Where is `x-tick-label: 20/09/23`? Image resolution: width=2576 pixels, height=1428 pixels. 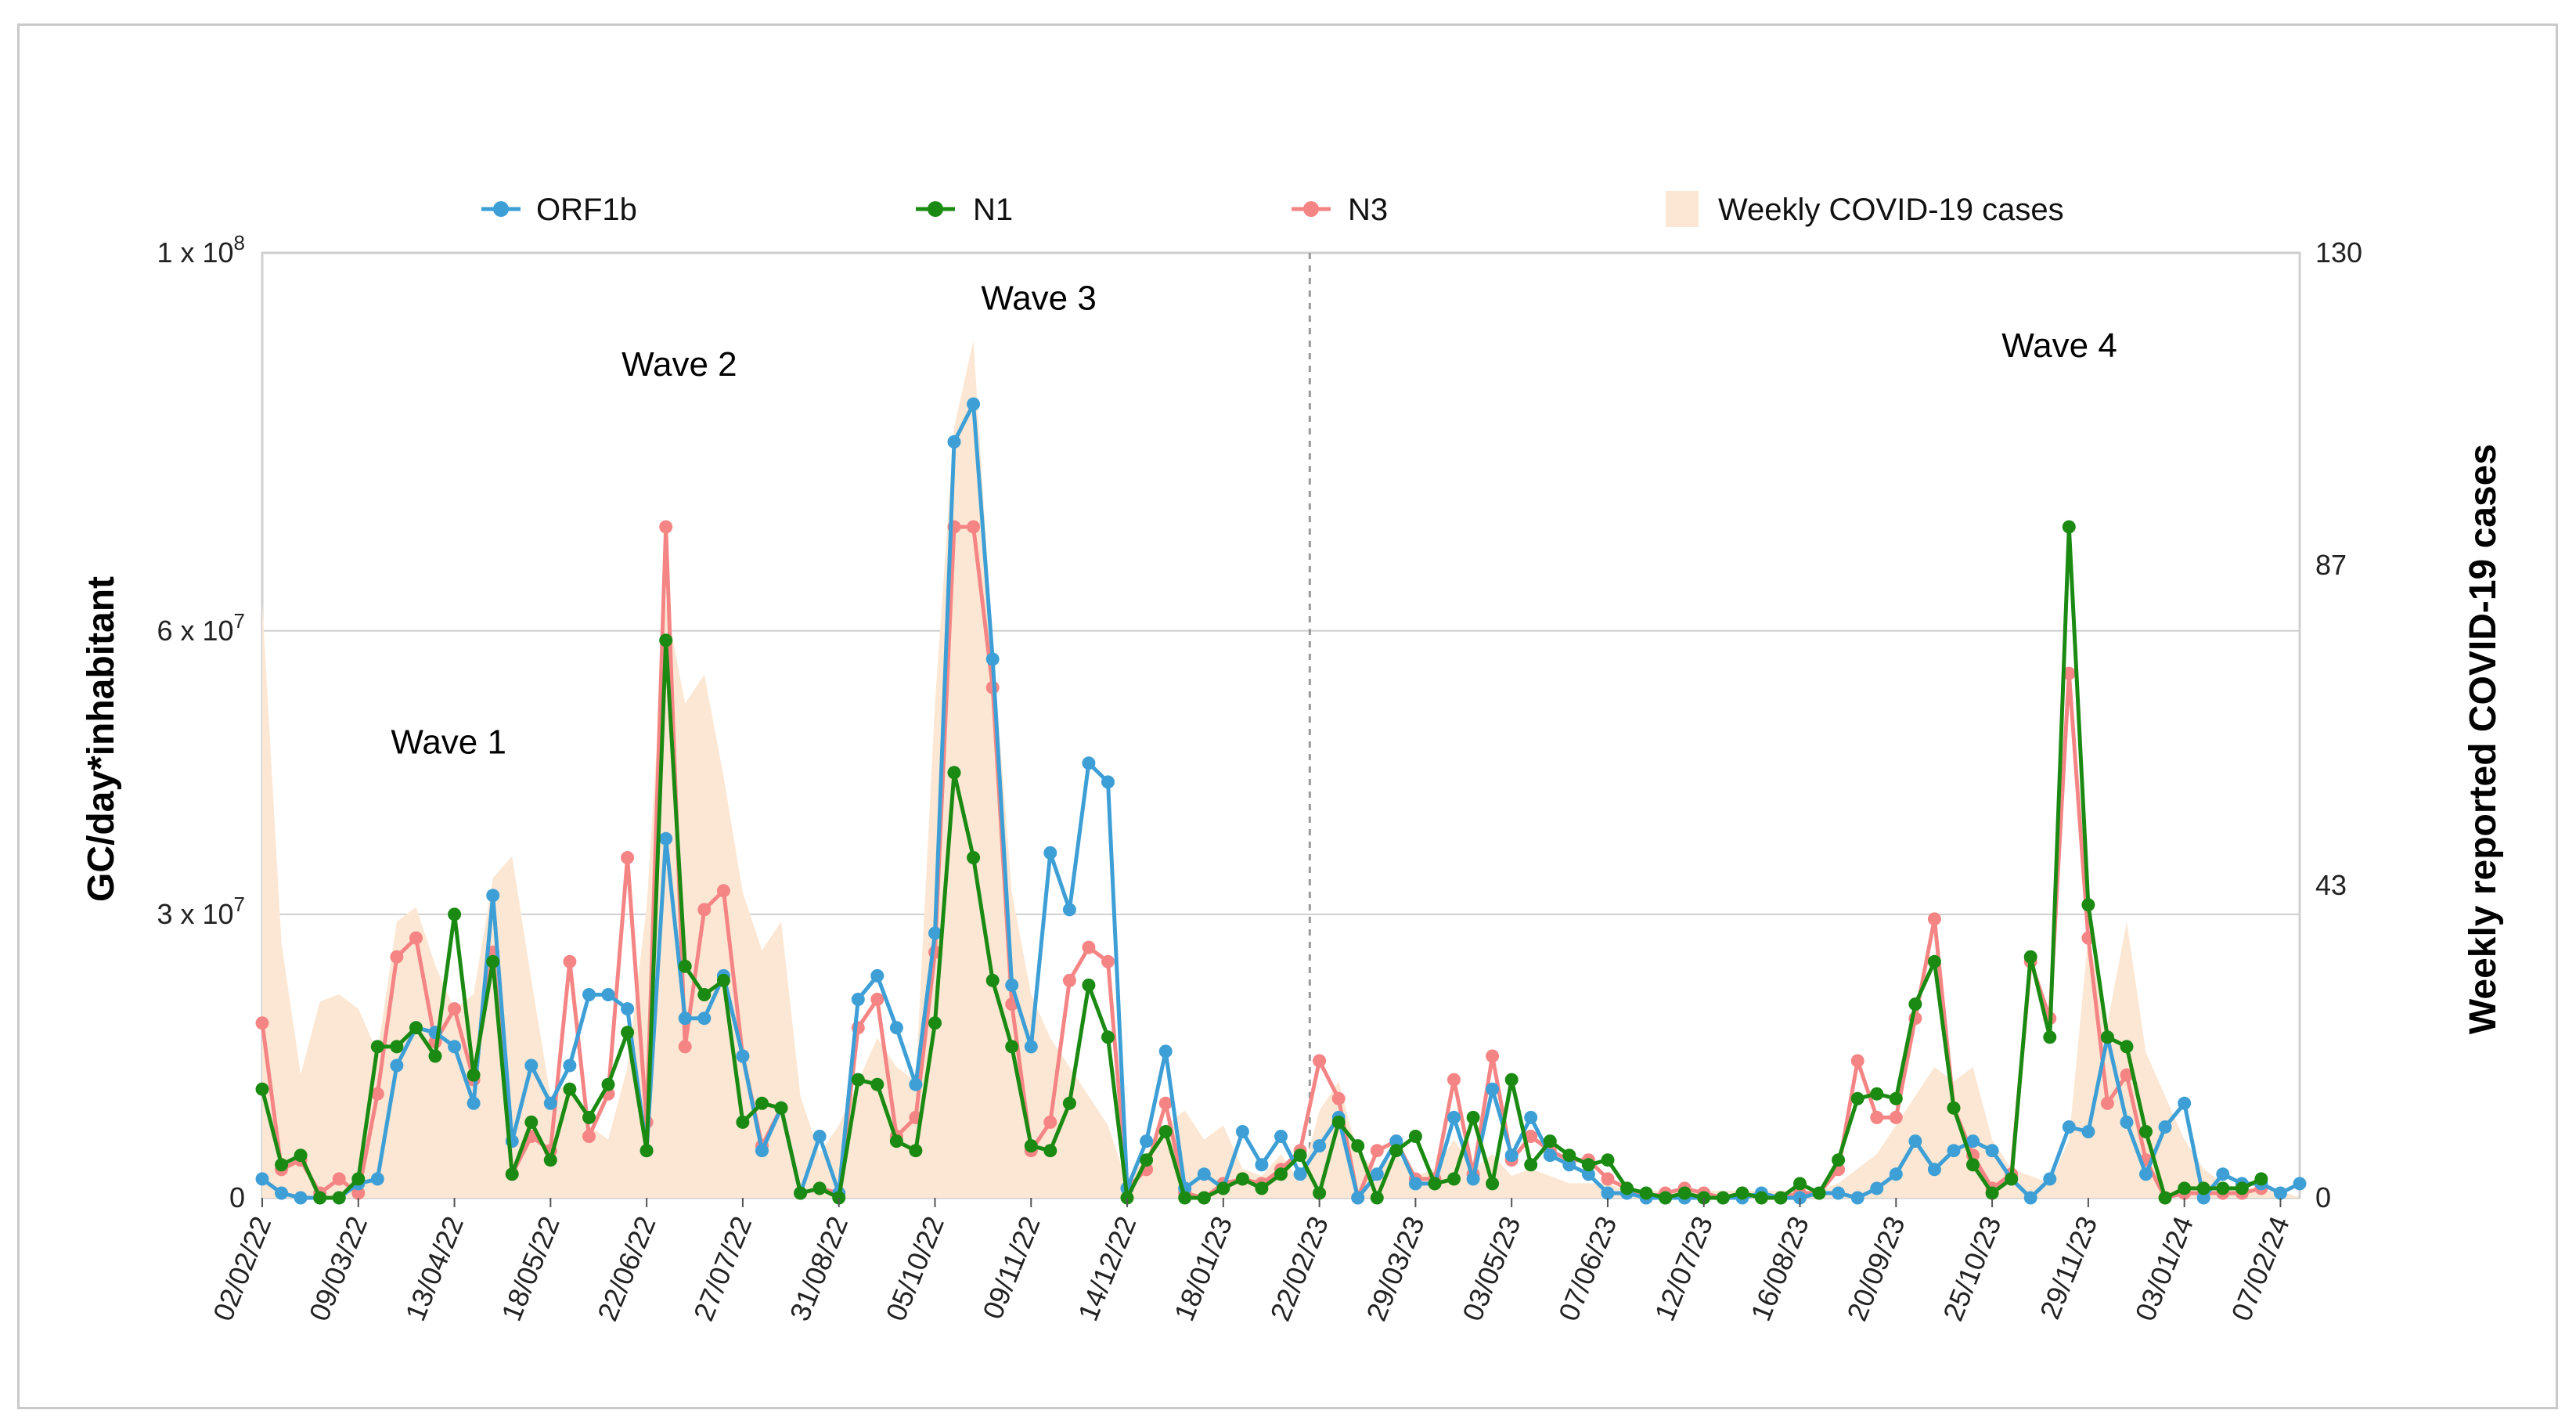
x-tick-label: 20/09/23 is located at coordinates (1875, 1268).